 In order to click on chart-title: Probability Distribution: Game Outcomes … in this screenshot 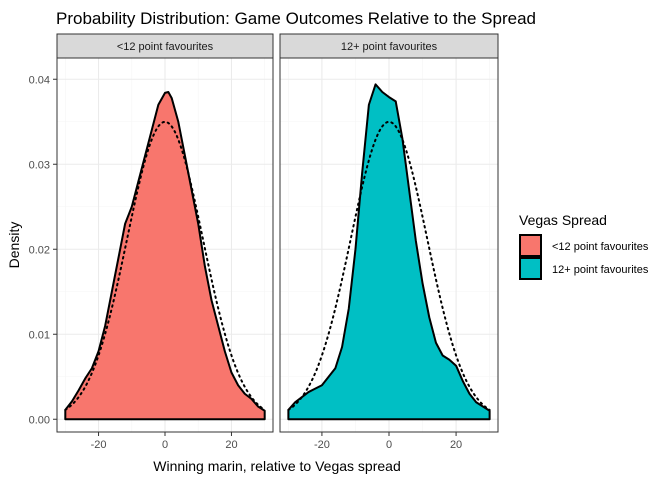, I will do `click(296, 18)`.